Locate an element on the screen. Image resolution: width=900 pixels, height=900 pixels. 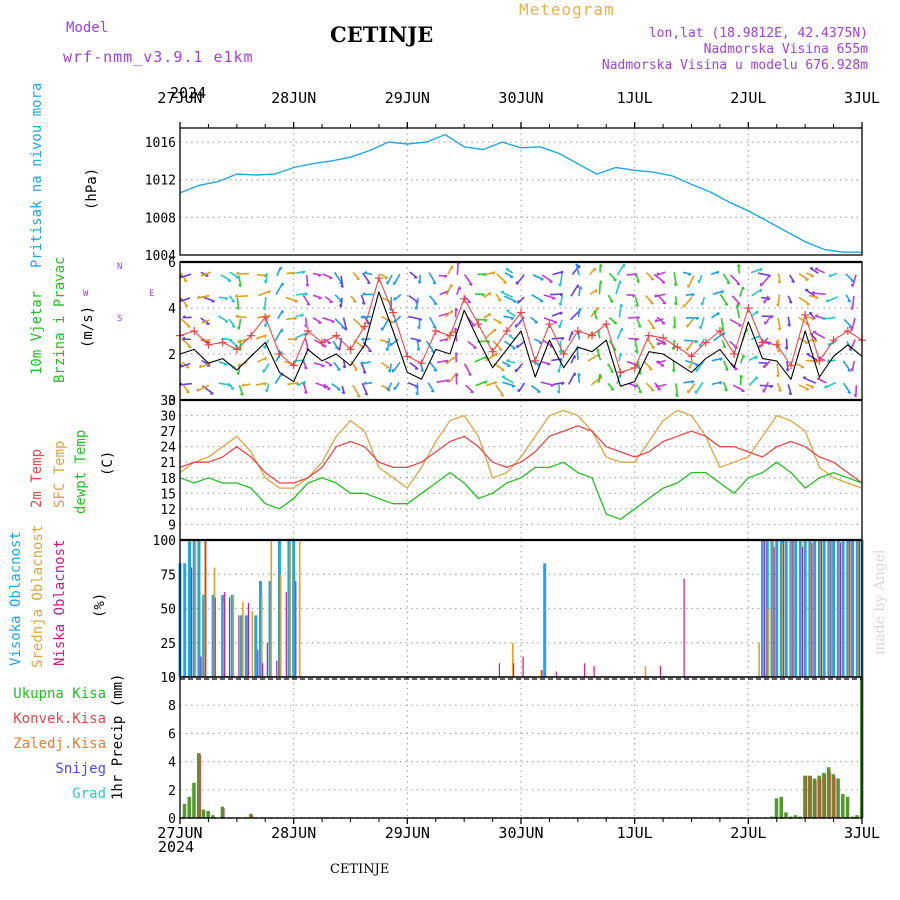
conv-precip-bar is located at coordinates (811, 796).